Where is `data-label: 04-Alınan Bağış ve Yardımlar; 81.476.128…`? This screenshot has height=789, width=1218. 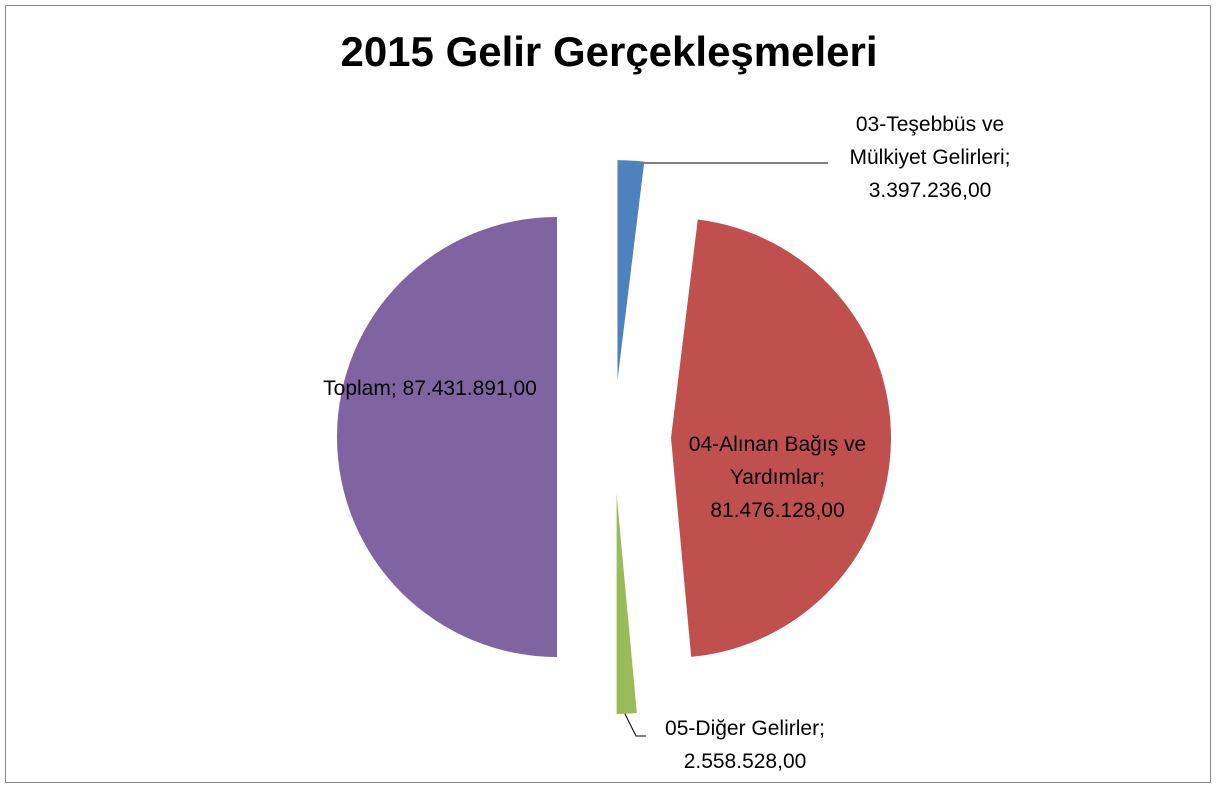
data-label: 04-Alınan Bağış ve Yardımlar; 81.476.128… is located at coordinates (777, 477).